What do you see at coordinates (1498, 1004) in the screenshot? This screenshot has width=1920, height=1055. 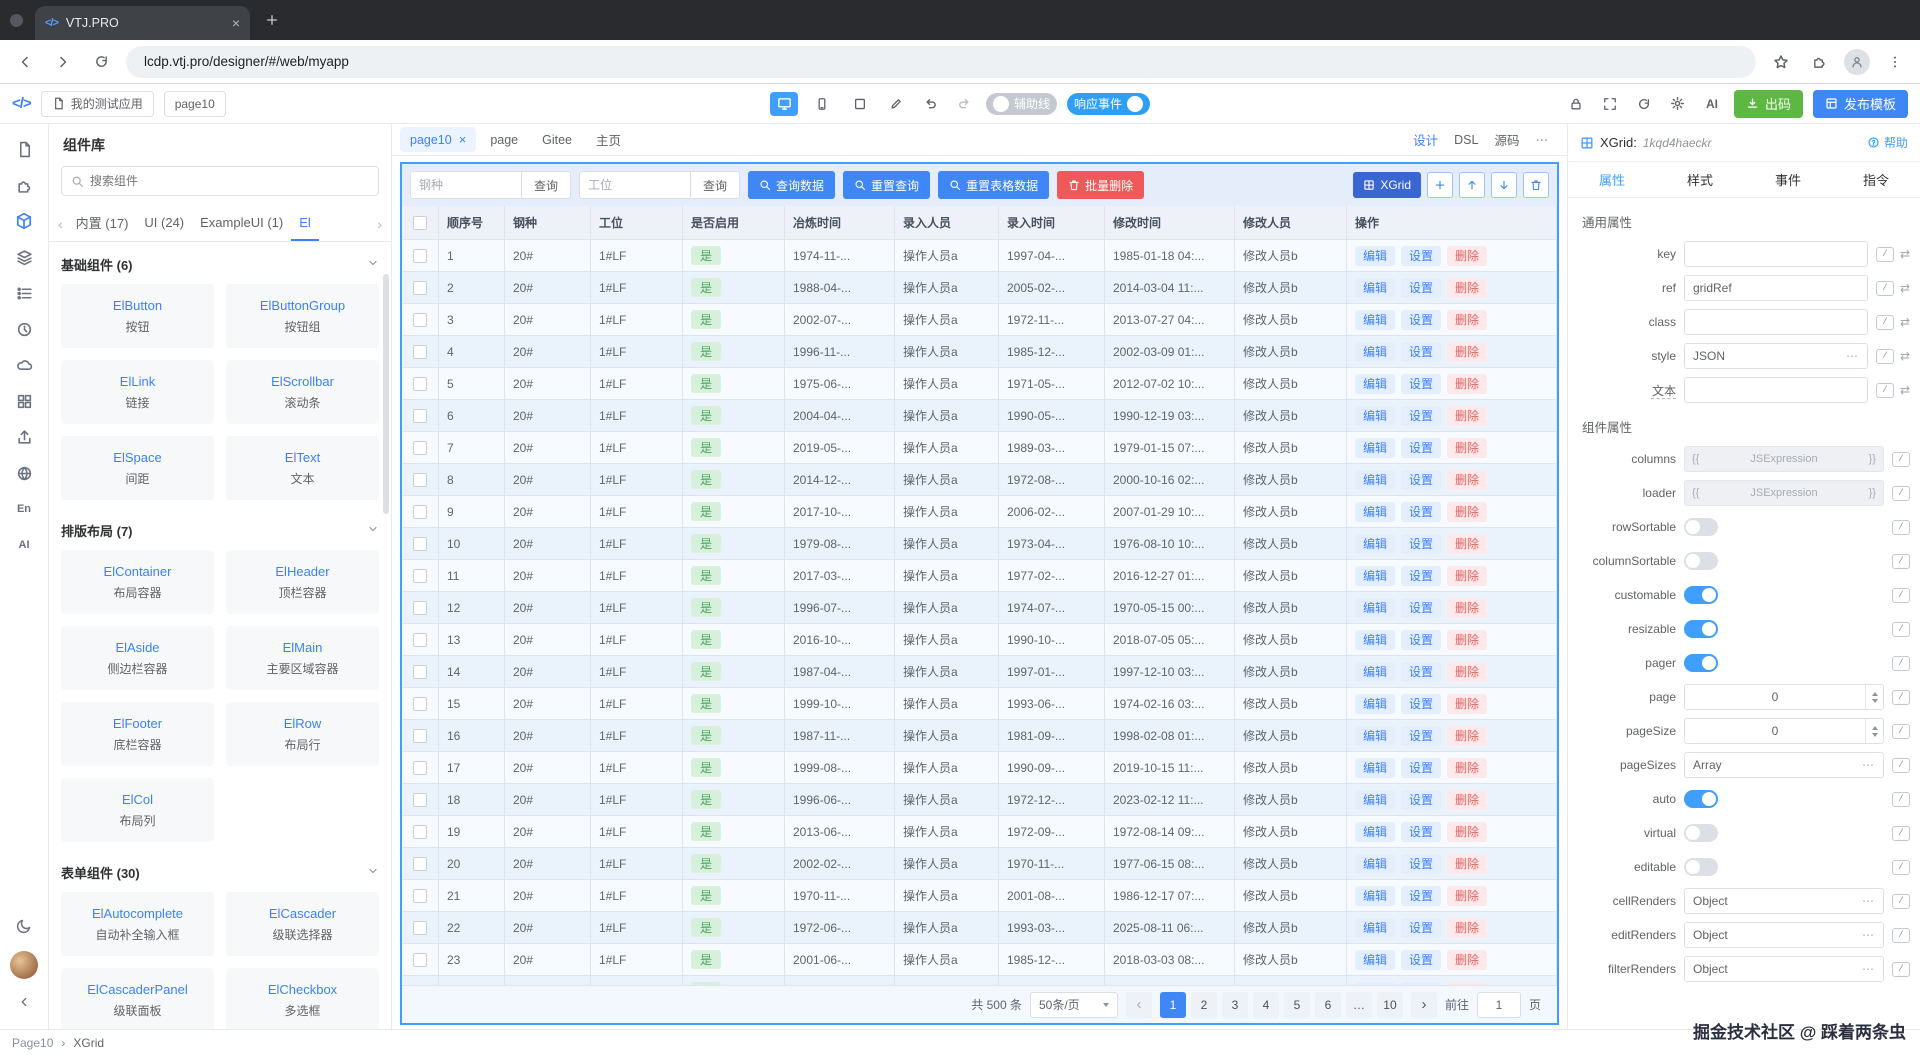 I see `goto-page-input` at bounding box center [1498, 1004].